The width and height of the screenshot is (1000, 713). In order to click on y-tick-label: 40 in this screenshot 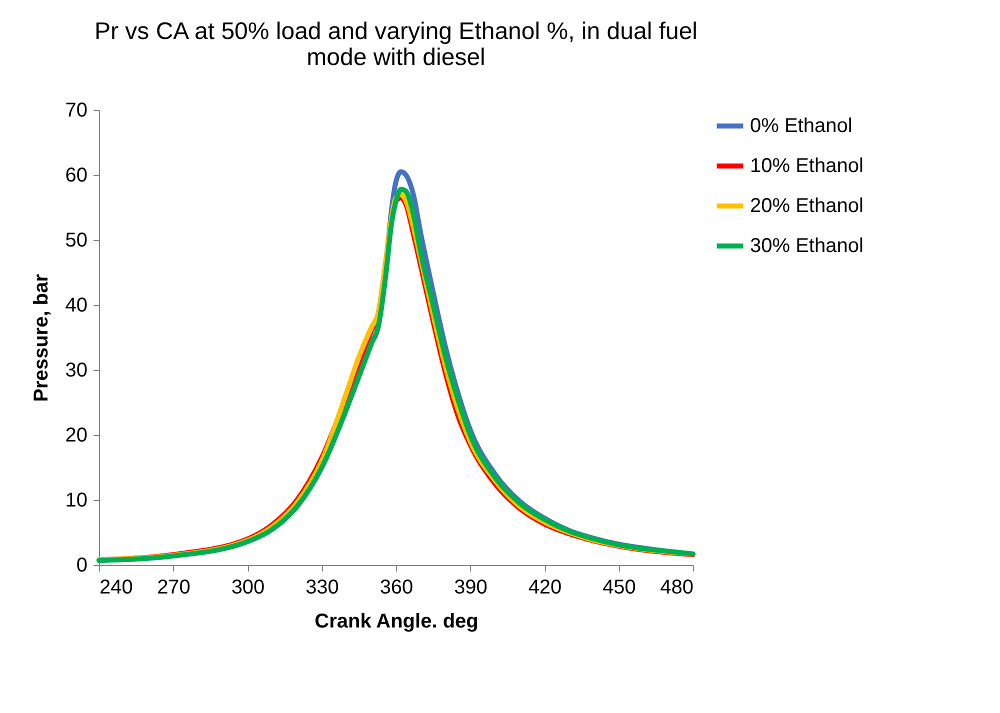, I will do `click(76, 305)`.